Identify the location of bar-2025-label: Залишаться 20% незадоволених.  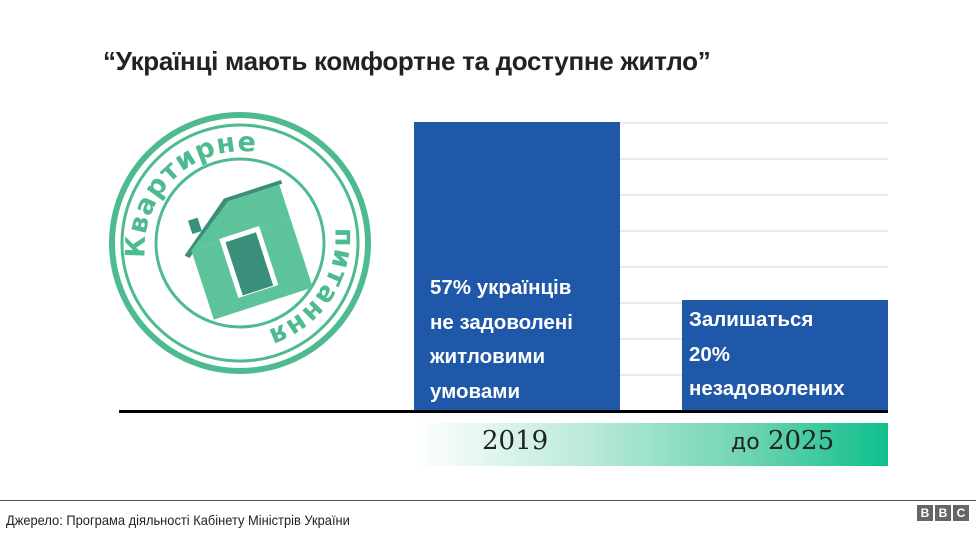
(767, 354).